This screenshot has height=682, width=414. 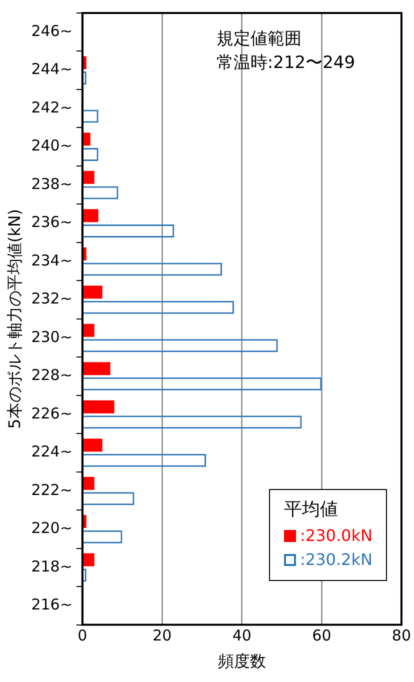 I want to click on annotation: 規定値範囲, so click(x=259, y=38).